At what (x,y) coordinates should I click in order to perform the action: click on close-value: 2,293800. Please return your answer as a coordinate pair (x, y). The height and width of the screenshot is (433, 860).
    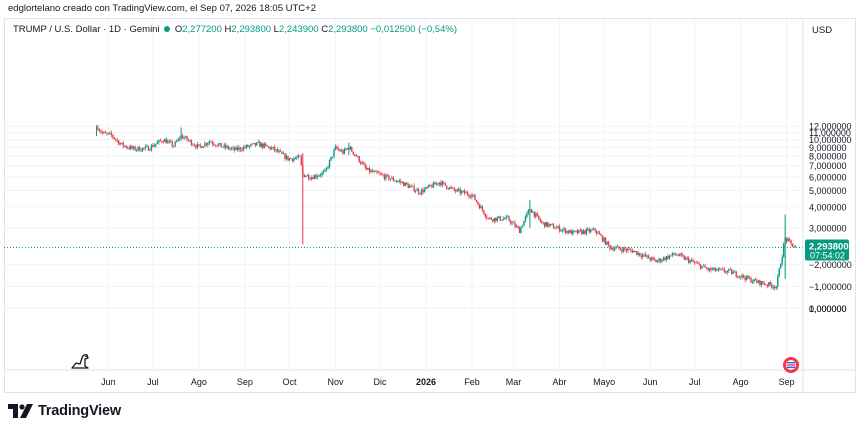
    Looking at the image, I should click on (348, 29).